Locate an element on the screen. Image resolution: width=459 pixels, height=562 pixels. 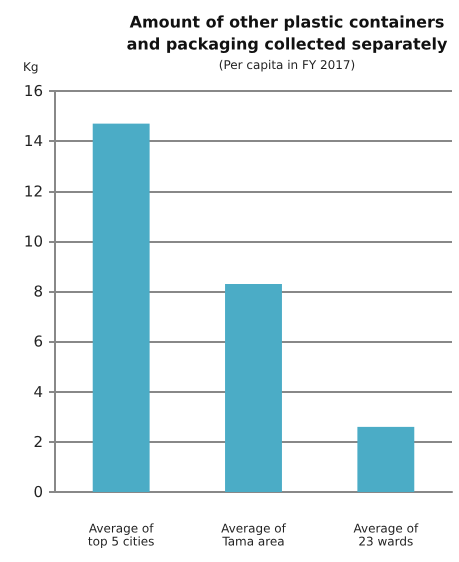
y-tick-label: 4 is located at coordinates (38, 391).